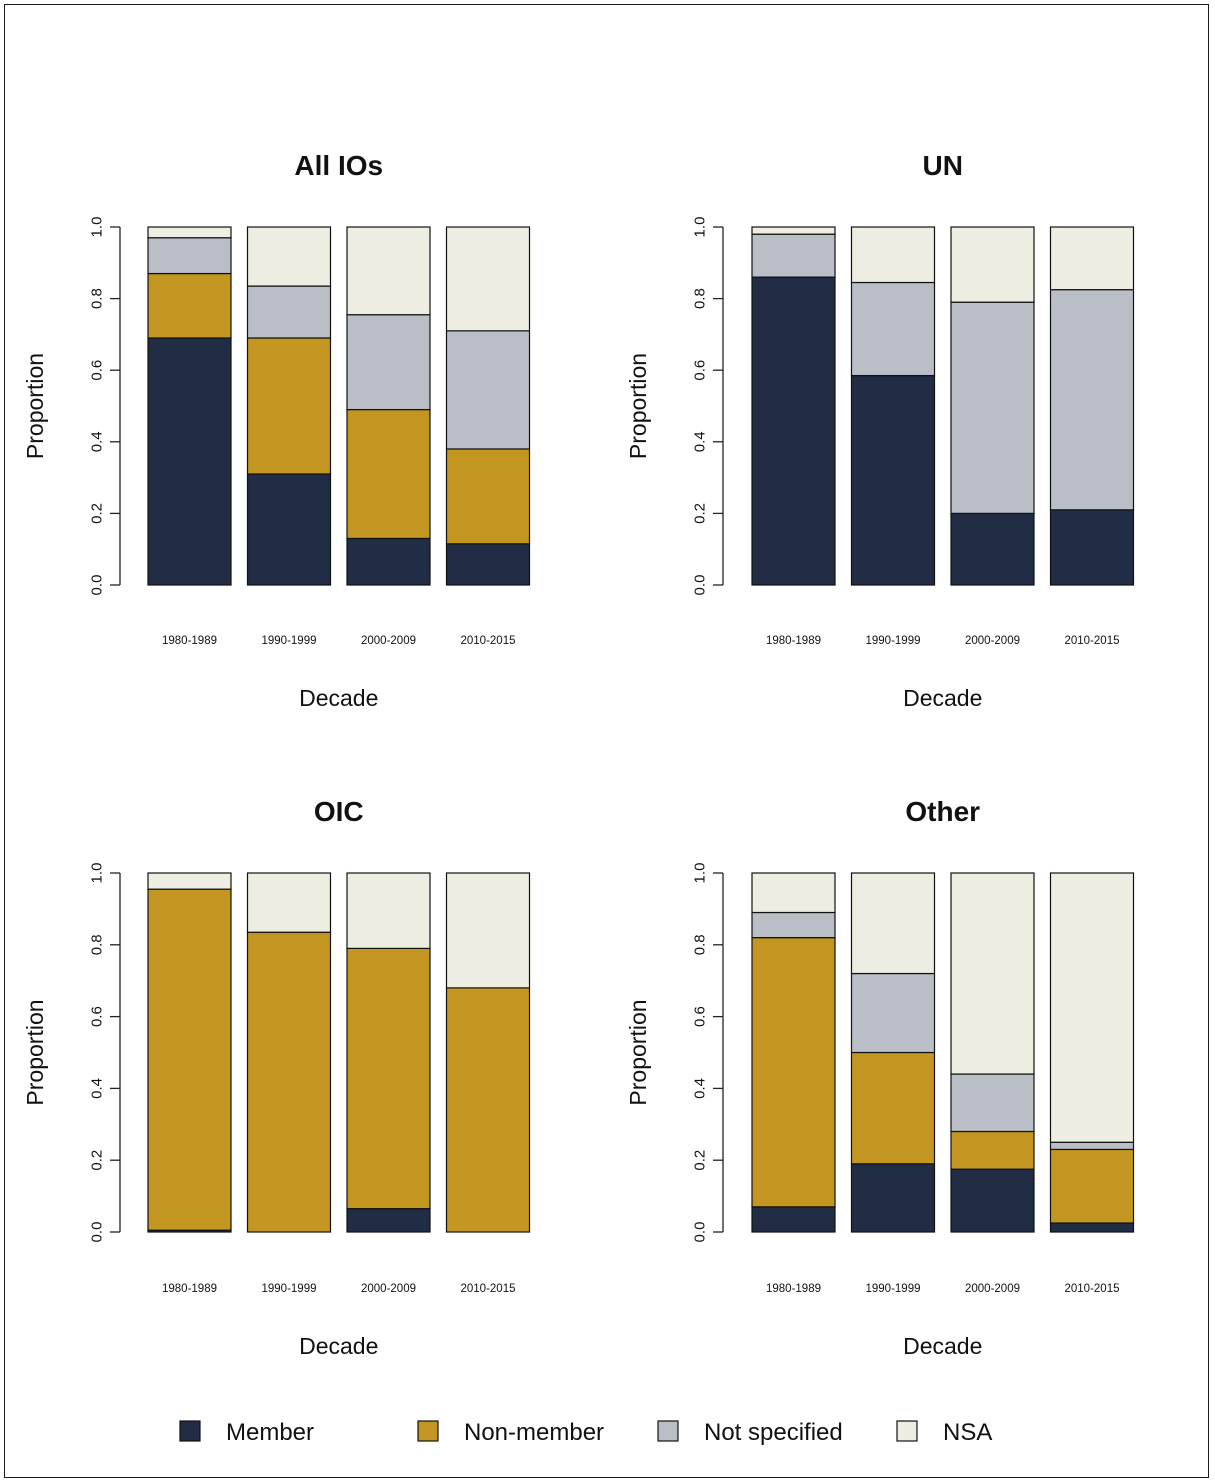  Describe the element at coordinates (189, 1059) in the screenshot. I see `bar-segment-oic-non-member-1980-1989` at that location.